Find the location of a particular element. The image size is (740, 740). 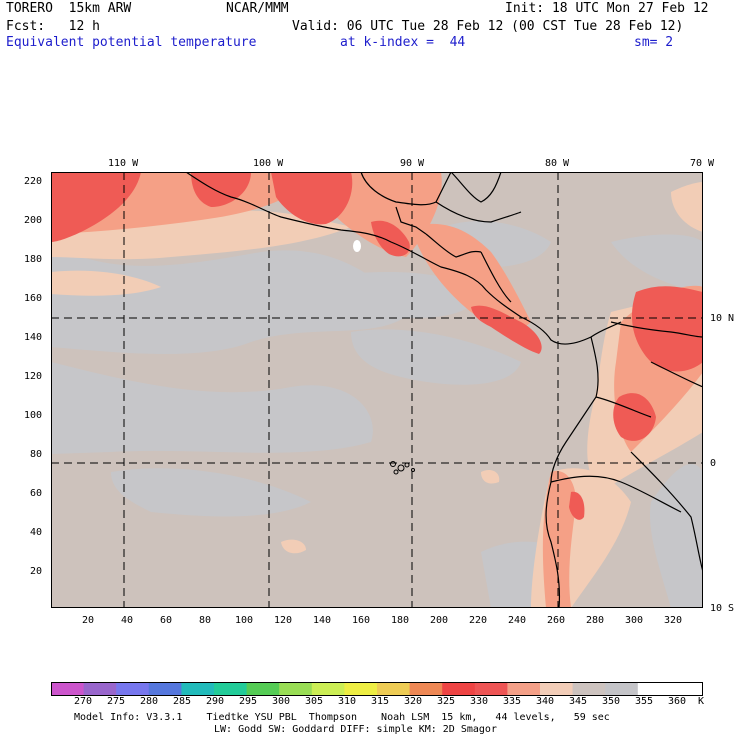

lat-label: 10 N is located at coordinates (722, 318).